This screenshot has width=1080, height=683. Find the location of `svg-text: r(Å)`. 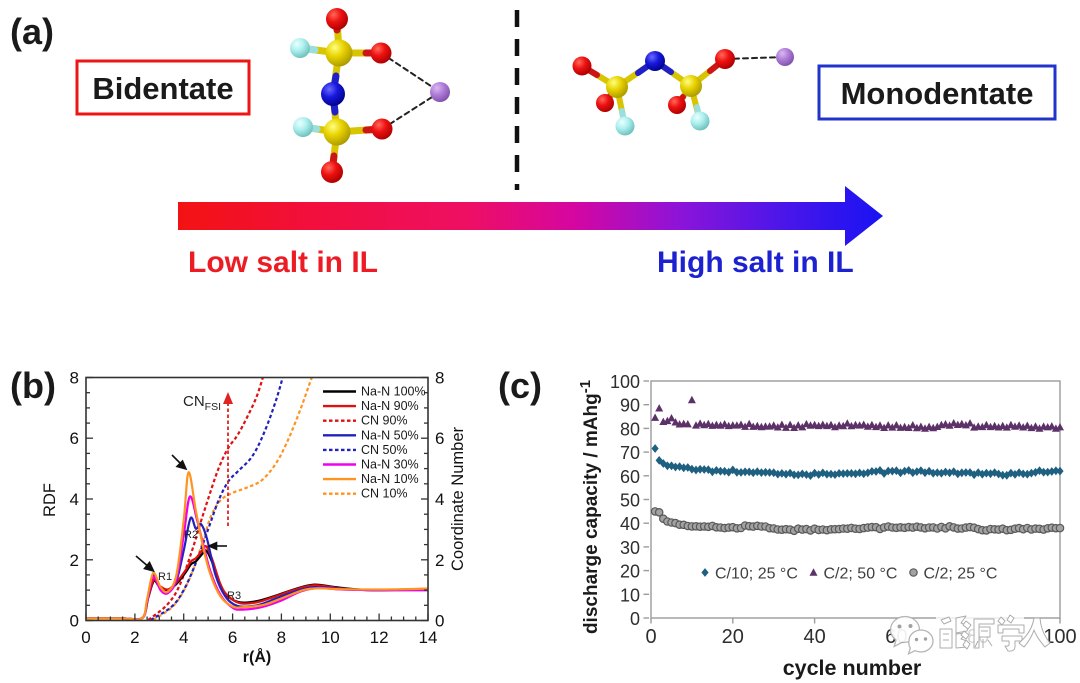

svg-text: r(Å) is located at coordinates (257, 656).